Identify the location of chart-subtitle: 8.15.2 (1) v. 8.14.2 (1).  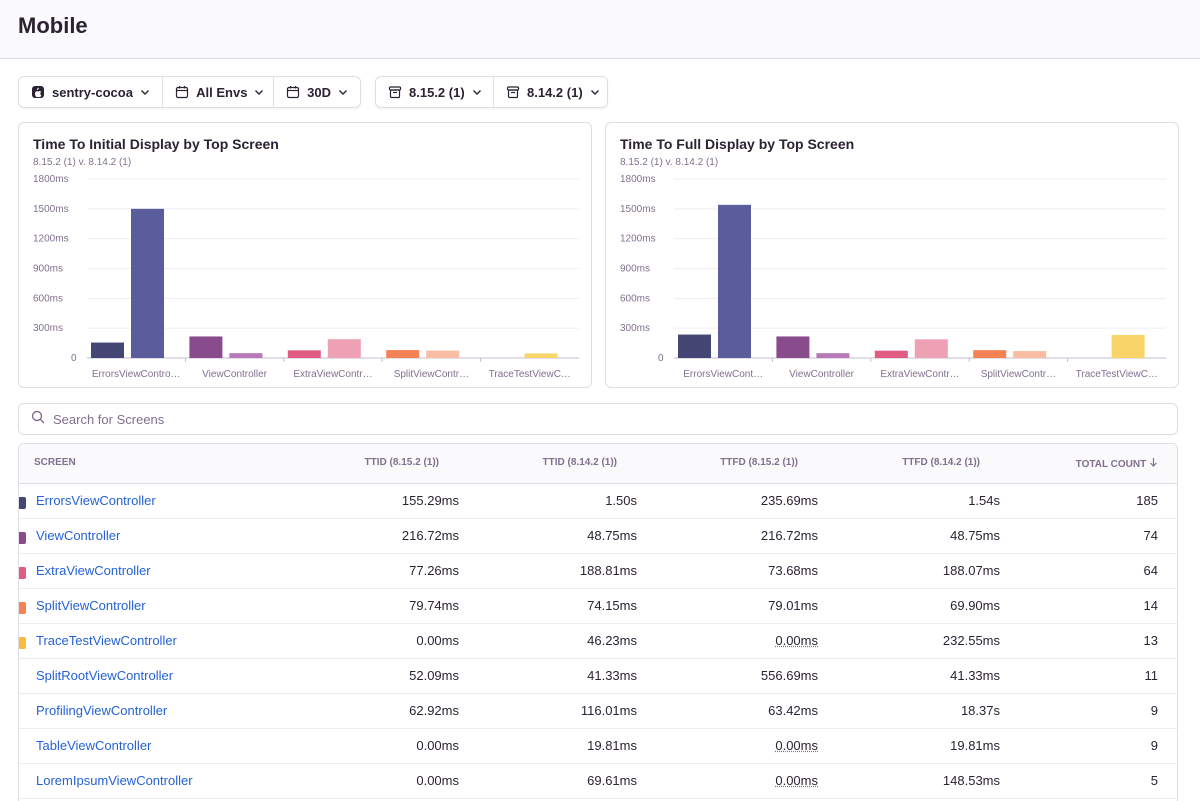
(669, 162).